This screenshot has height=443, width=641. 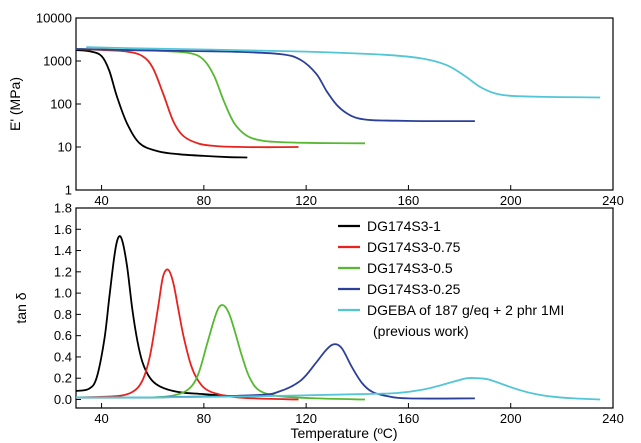 What do you see at coordinates (63, 399) in the screenshot?
I see `bottom-y-tick-label: 0.0` at bounding box center [63, 399].